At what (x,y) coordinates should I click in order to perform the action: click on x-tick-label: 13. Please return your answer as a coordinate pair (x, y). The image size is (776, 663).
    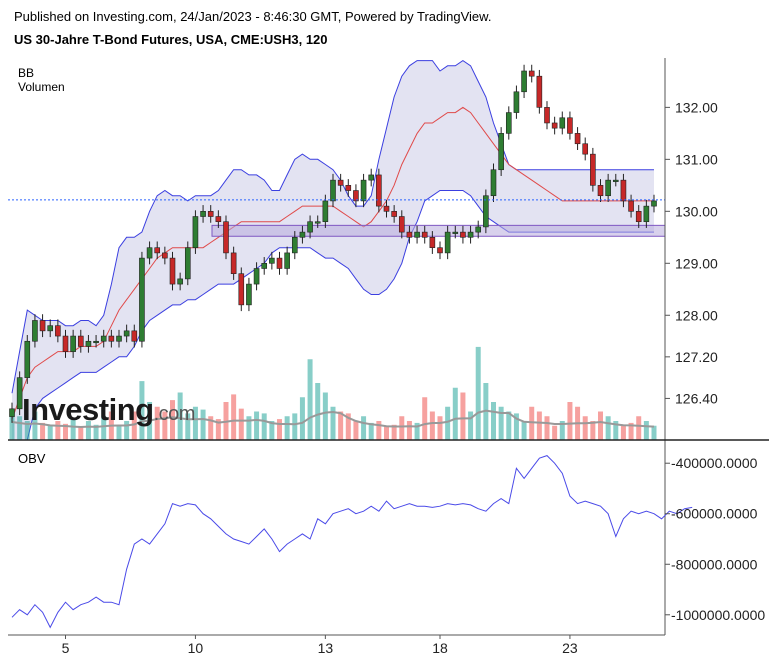
    Looking at the image, I should click on (326, 648).